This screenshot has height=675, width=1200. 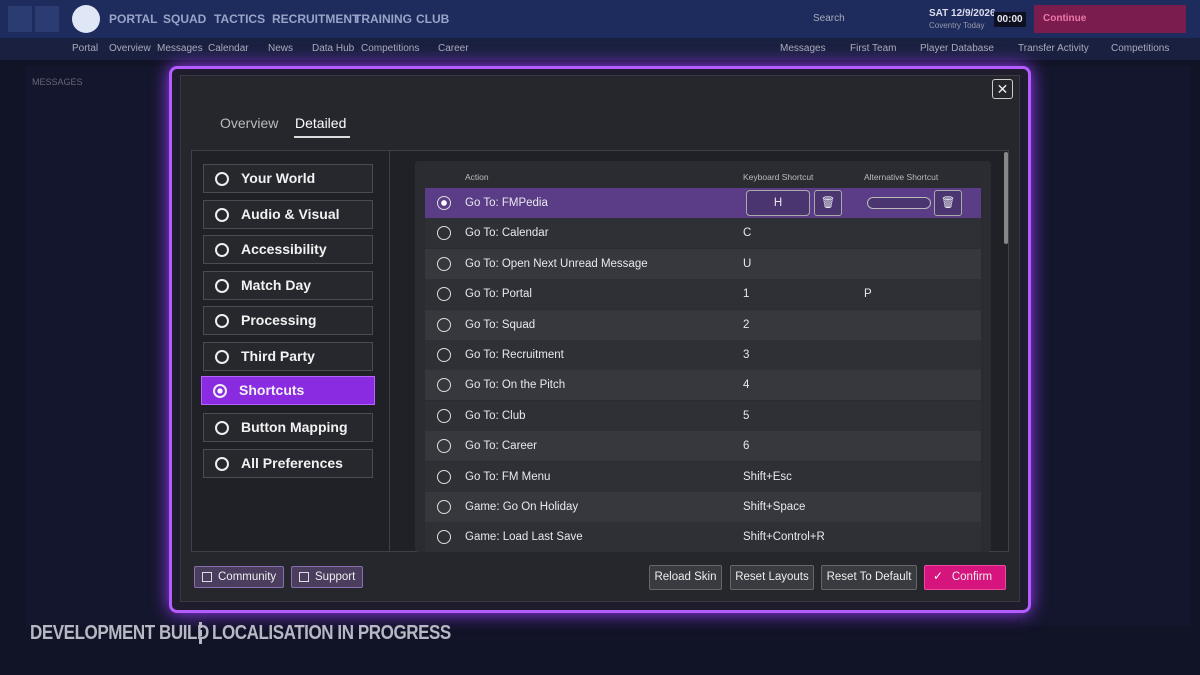 I want to click on shortcut-row: Go To: FM Menu Shift+Esc, so click(x=703, y=476).